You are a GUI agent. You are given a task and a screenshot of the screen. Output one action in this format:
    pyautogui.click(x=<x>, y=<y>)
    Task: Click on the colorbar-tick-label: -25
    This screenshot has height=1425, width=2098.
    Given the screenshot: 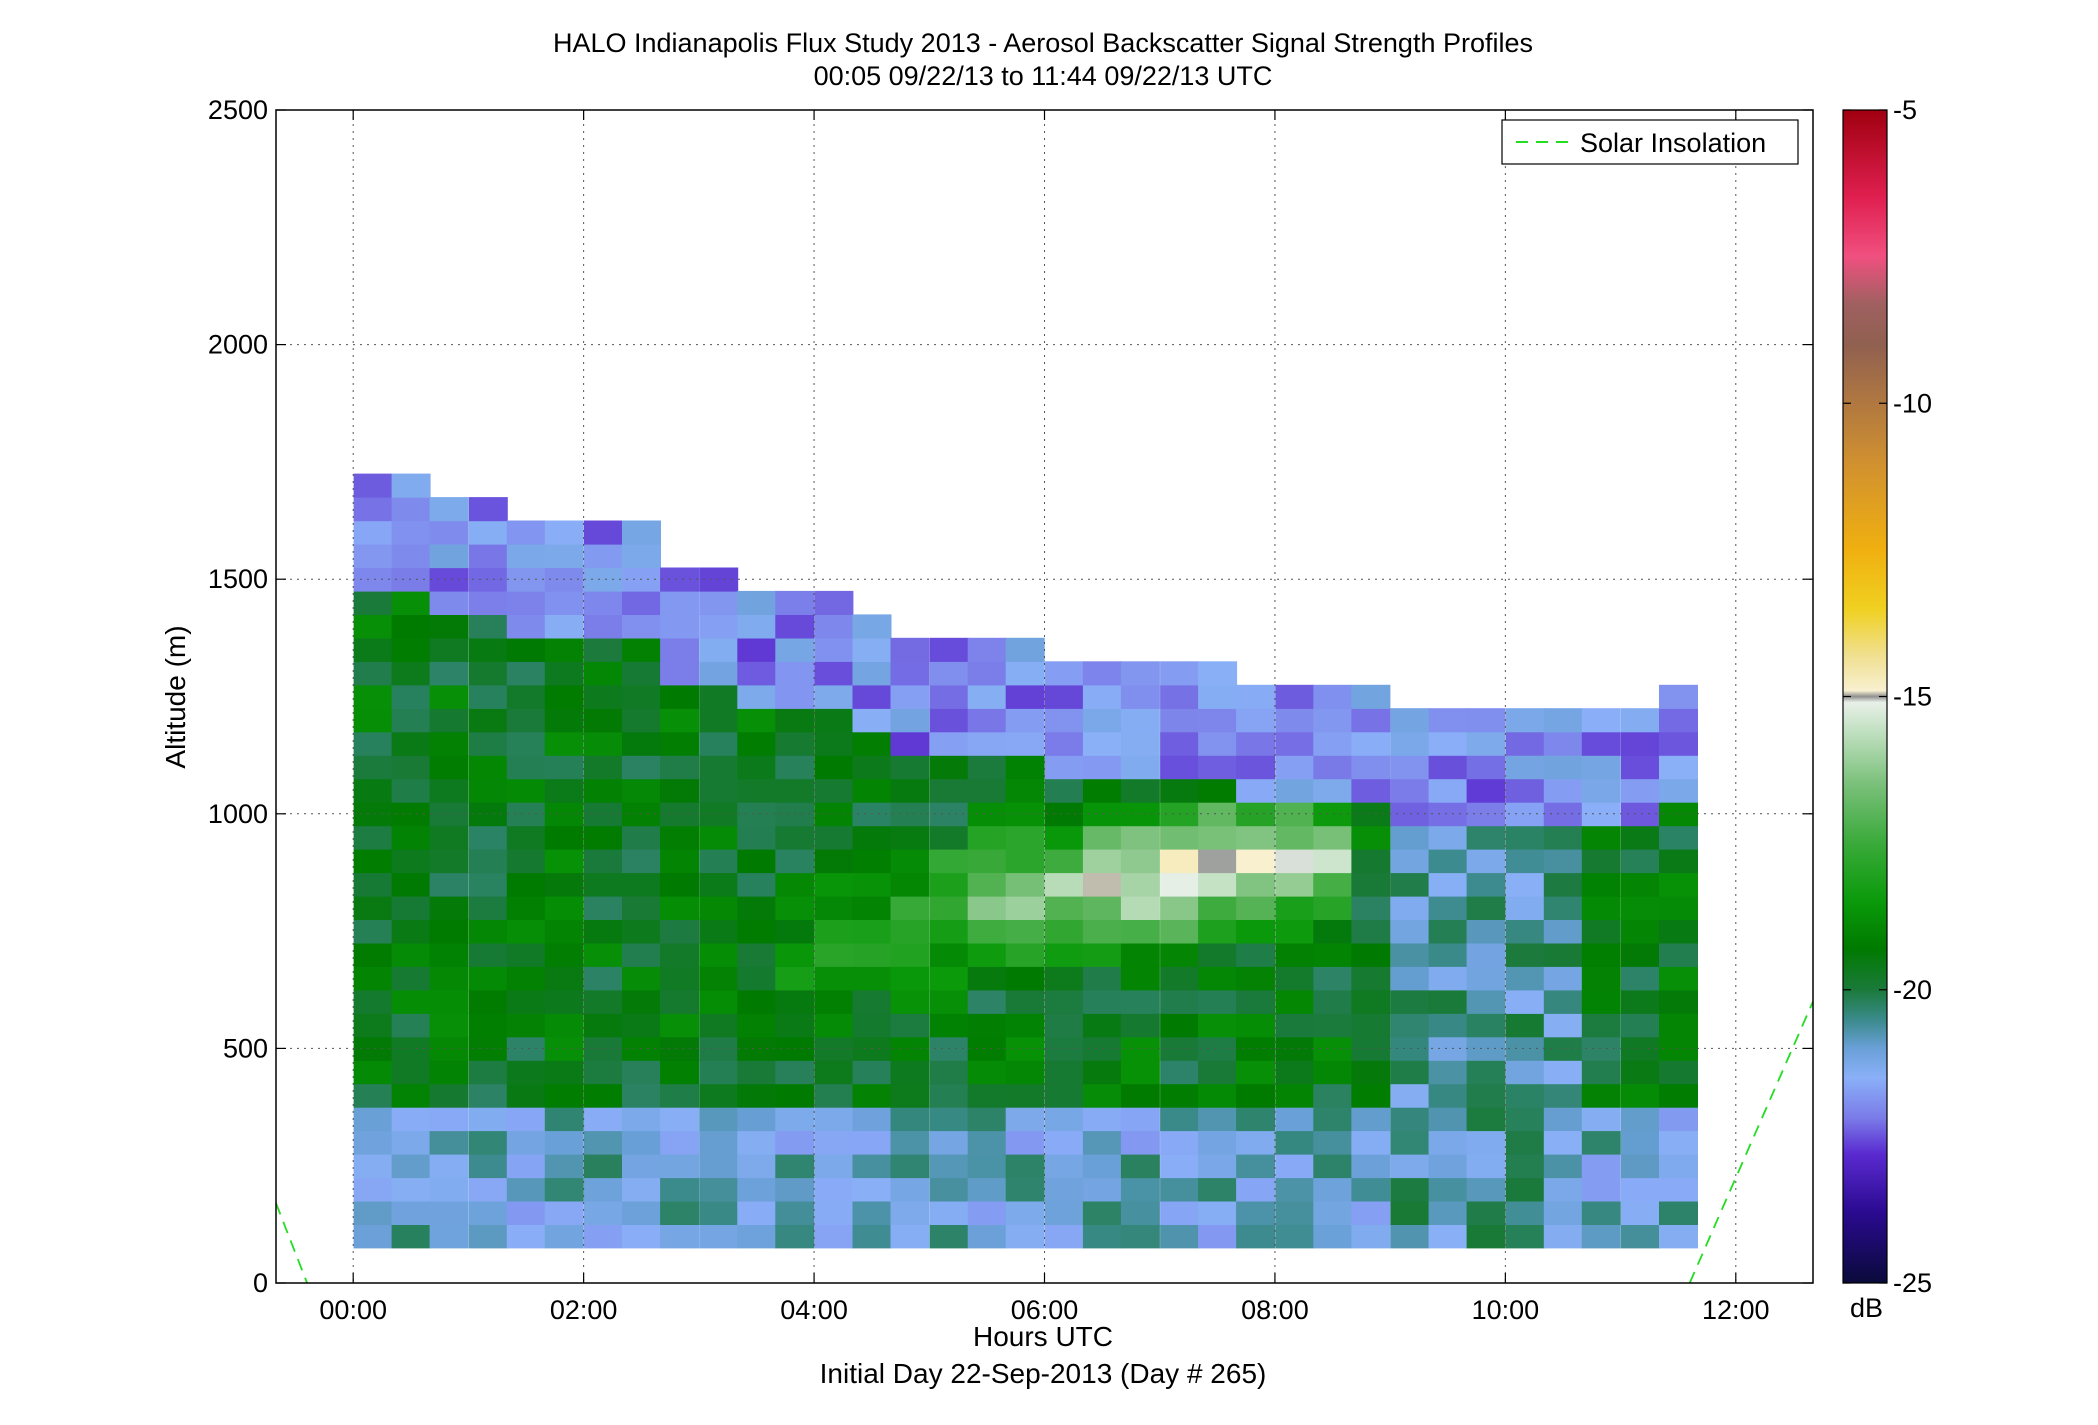 What is the action you would take?
    pyautogui.click(x=1912, y=1283)
    